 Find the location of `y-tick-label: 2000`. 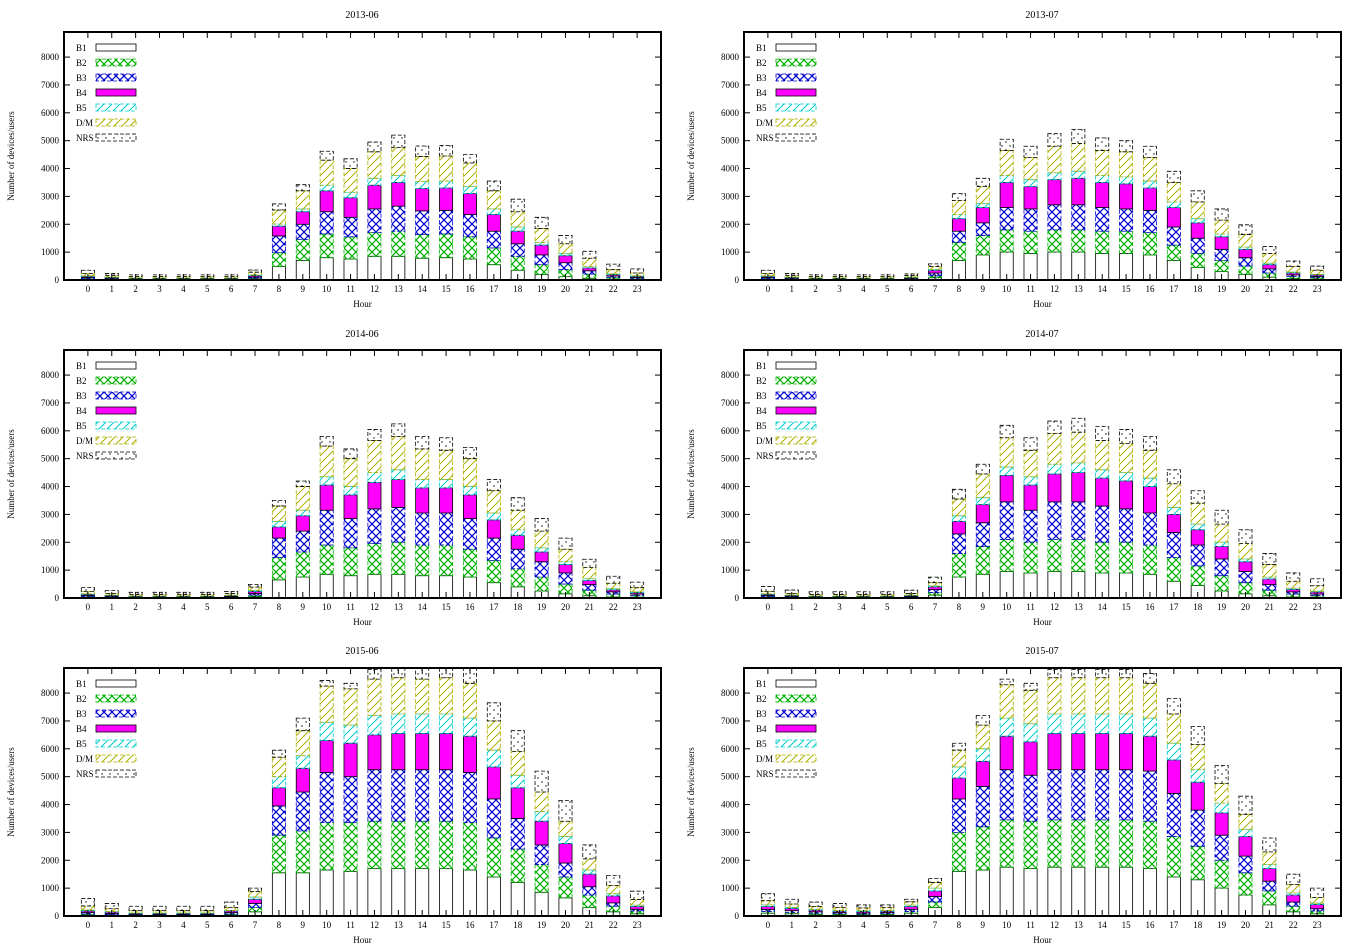

y-tick-label: 2000 is located at coordinates (50, 224).